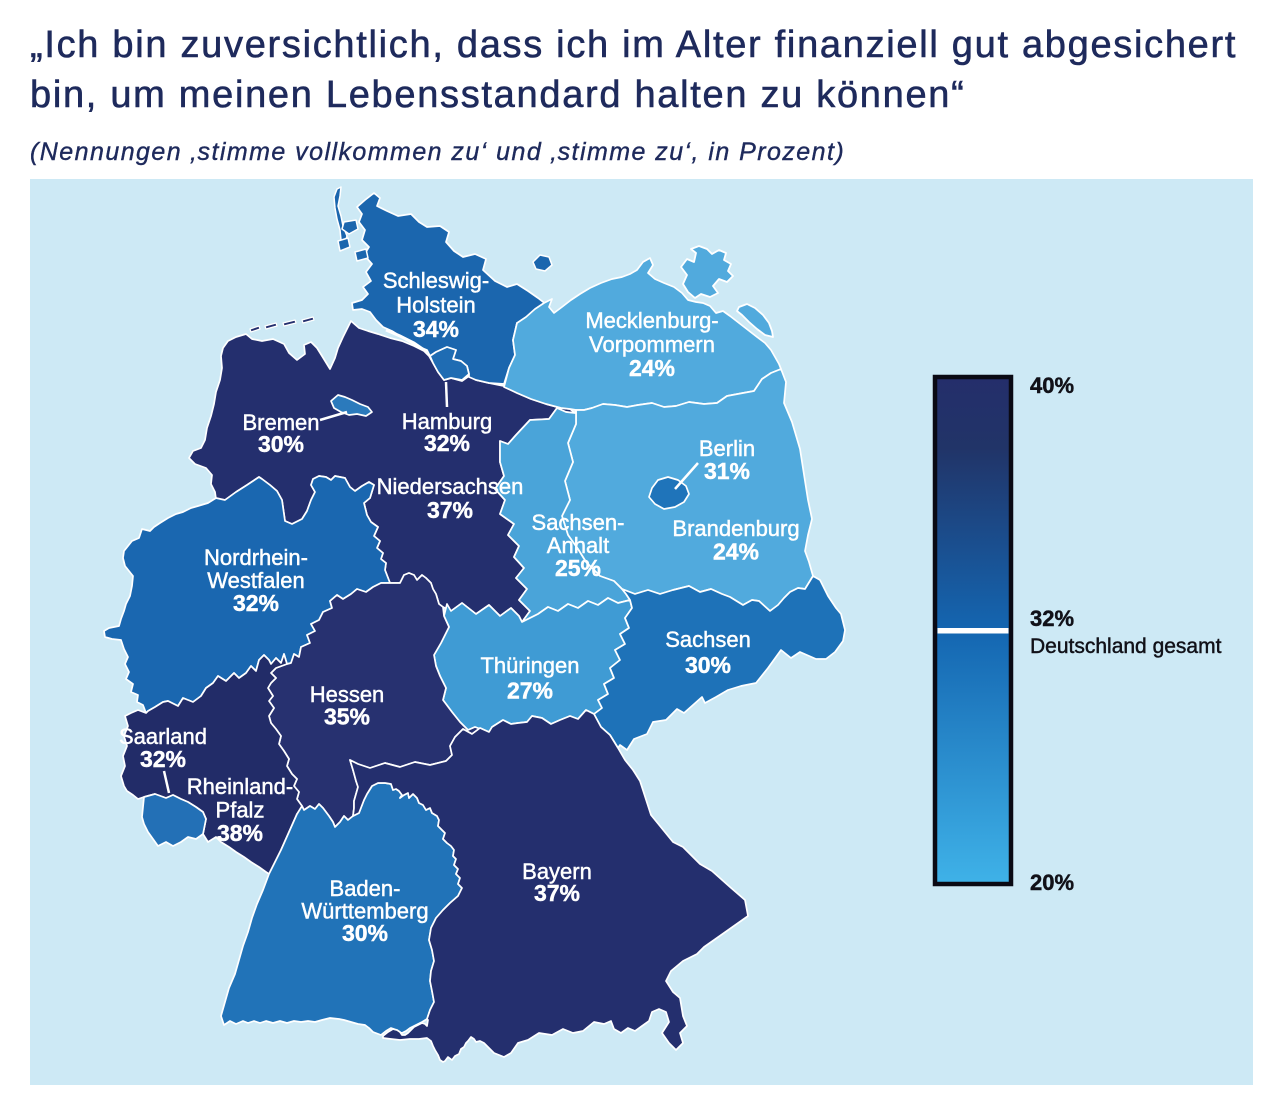 The height and width of the screenshot is (1111, 1280). Describe the element at coordinates (240, 786) in the screenshot. I see `svg-text: Rheinland-` at that location.